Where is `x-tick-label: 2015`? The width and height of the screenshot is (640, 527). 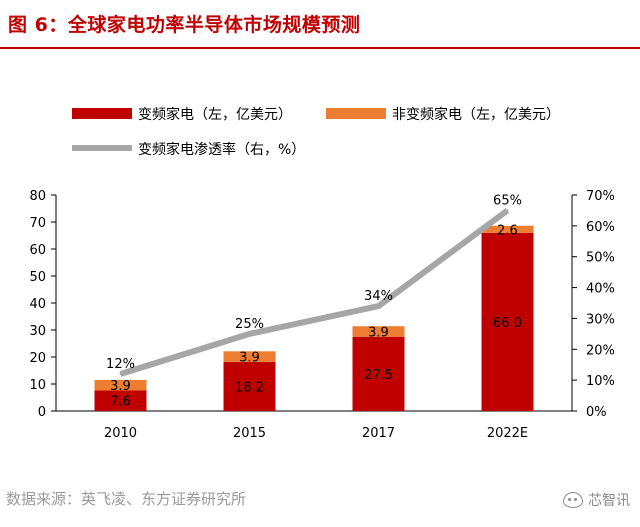 x-tick-label: 2015 is located at coordinates (249, 433).